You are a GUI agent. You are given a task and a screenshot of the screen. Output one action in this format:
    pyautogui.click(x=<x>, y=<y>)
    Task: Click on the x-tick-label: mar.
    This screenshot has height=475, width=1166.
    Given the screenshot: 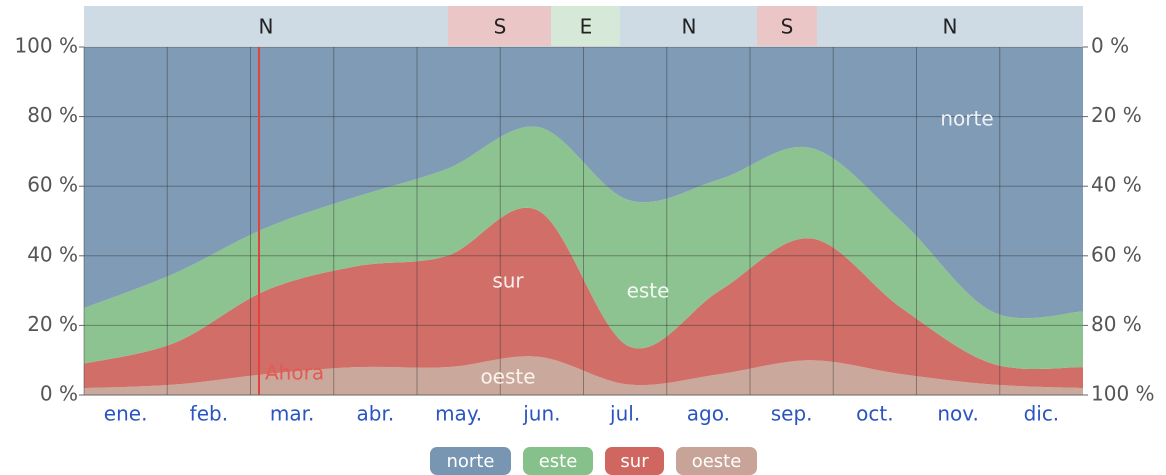 What is the action you would take?
    pyautogui.click(x=292, y=414)
    